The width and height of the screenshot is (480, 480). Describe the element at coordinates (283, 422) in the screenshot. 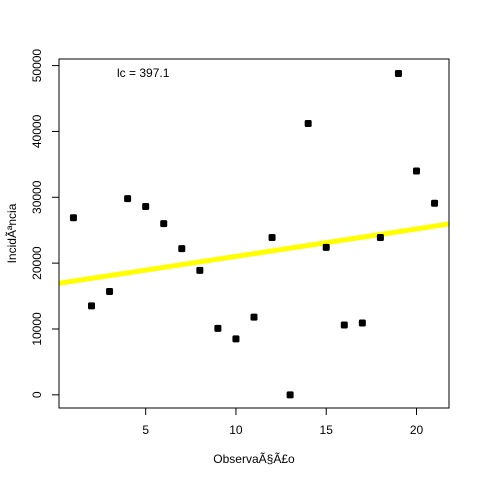

I see `x-axis: 5 10 15 20` at that location.